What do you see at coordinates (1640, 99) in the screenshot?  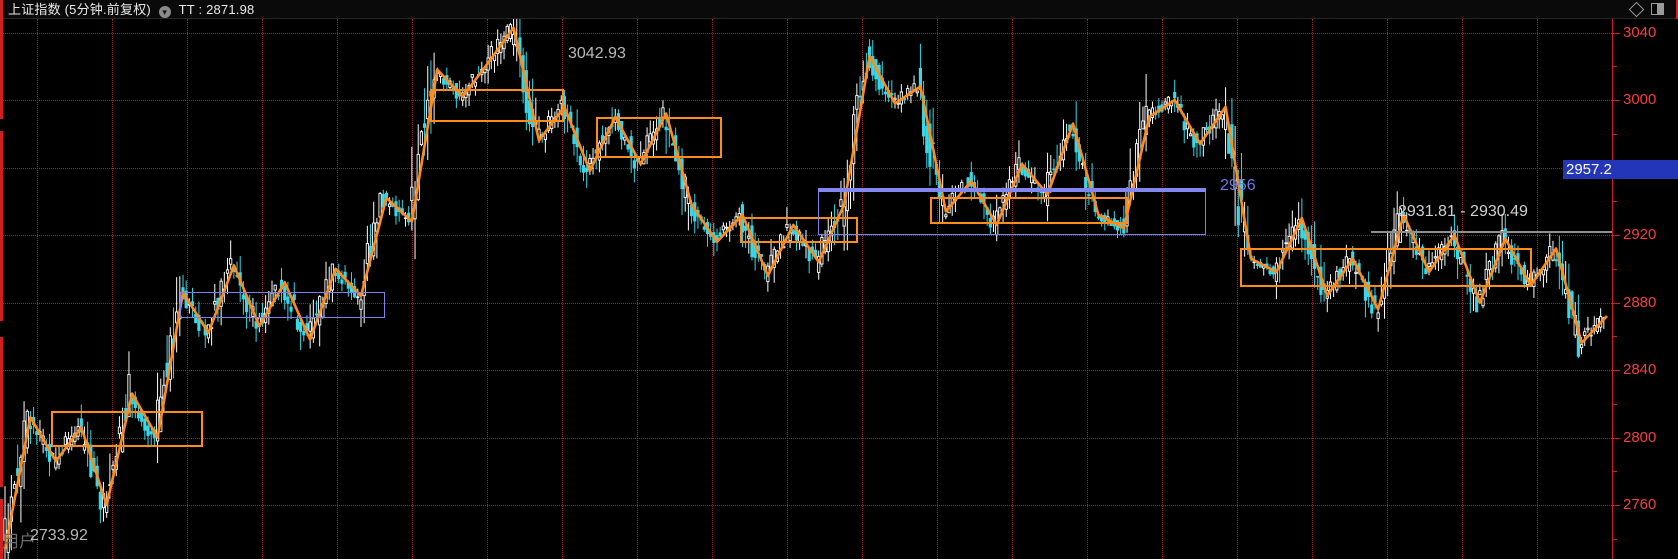 I see `axis-label: 3000` at bounding box center [1640, 99].